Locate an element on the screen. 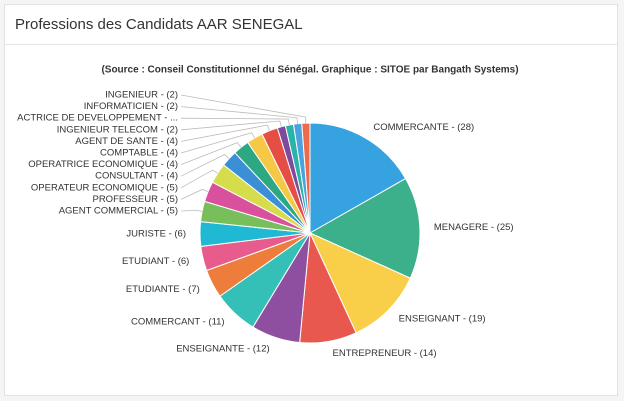 The height and width of the screenshot is (401, 624). slice-label: ENSEIGNANTE - (12) is located at coordinates (222, 348).